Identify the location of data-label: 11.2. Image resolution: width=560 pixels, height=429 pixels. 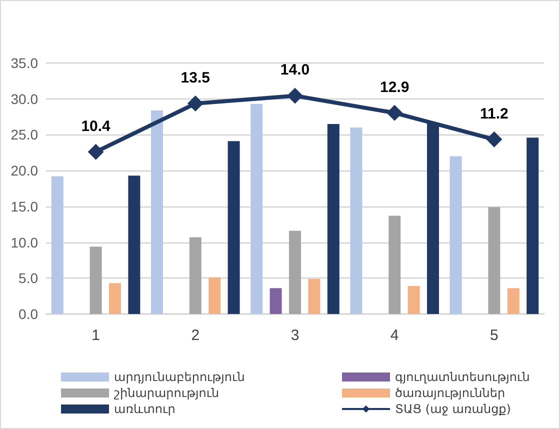
(494, 113).